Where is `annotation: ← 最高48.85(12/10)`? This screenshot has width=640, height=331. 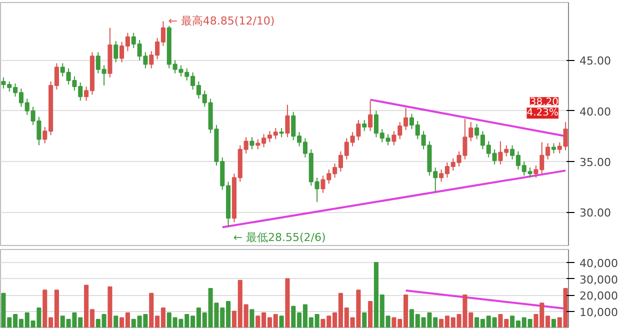 annotation: ← 最高48.85(12/10) is located at coordinates (221, 21).